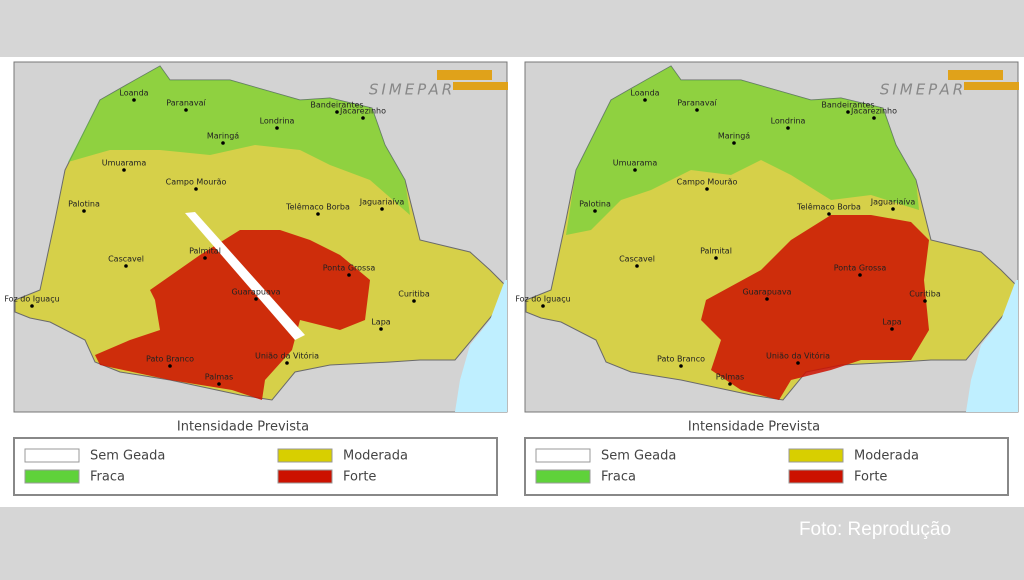 Image resolution: width=1024 pixels, height=580 pixels. What do you see at coordinates (84, 204) in the screenshot?
I see `city-label: Palotina` at bounding box center [84, 204].